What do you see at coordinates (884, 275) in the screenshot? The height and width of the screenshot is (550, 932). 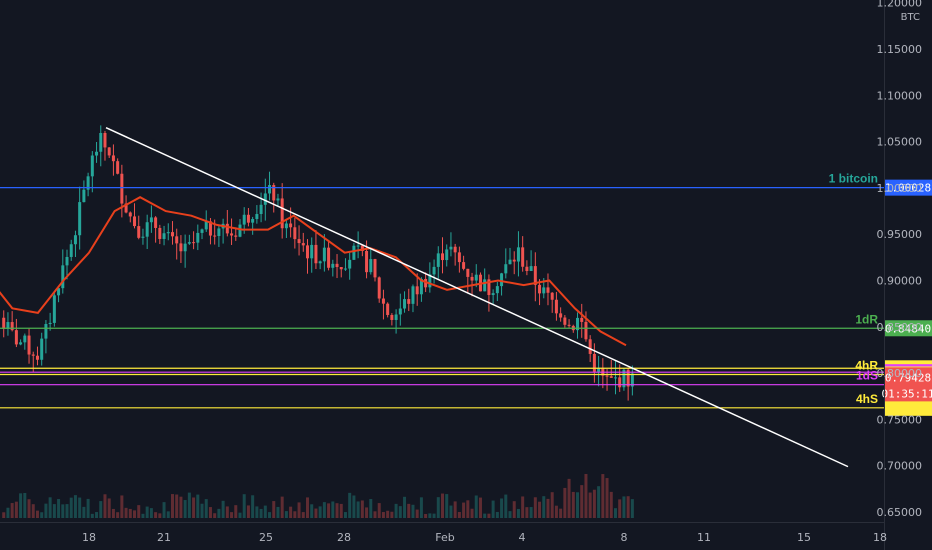 I see `price-axis-border` at bounding box center [884, 275].